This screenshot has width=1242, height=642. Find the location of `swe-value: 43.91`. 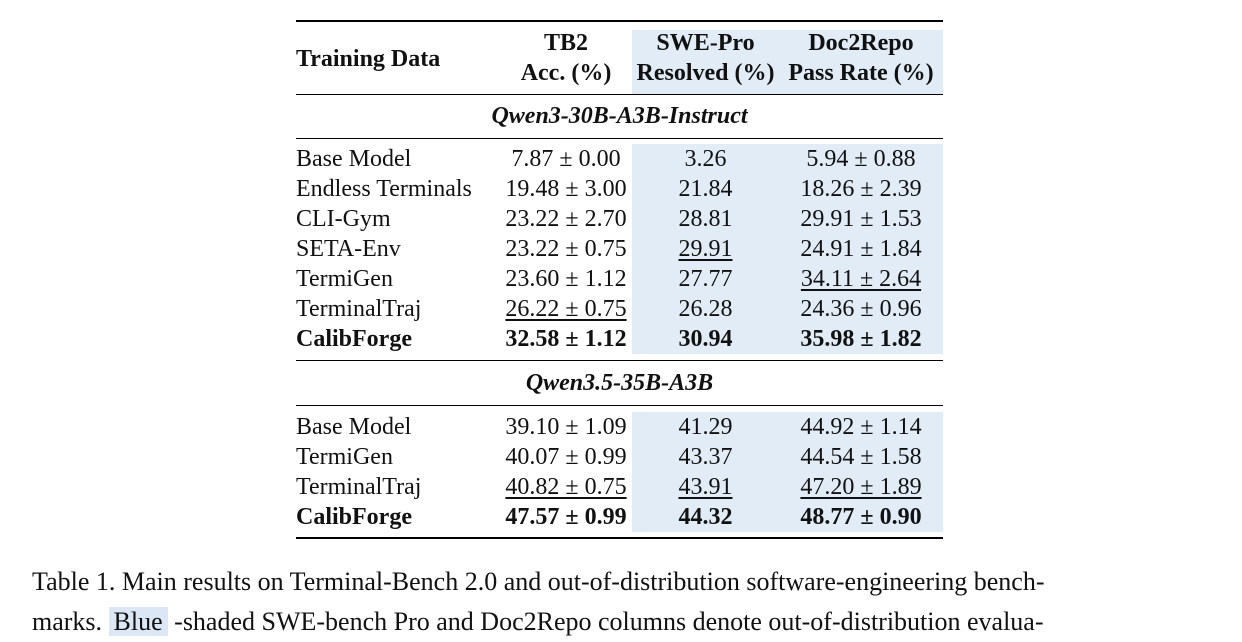

swe-value: 43.91 is located at coordinates (705, 487).